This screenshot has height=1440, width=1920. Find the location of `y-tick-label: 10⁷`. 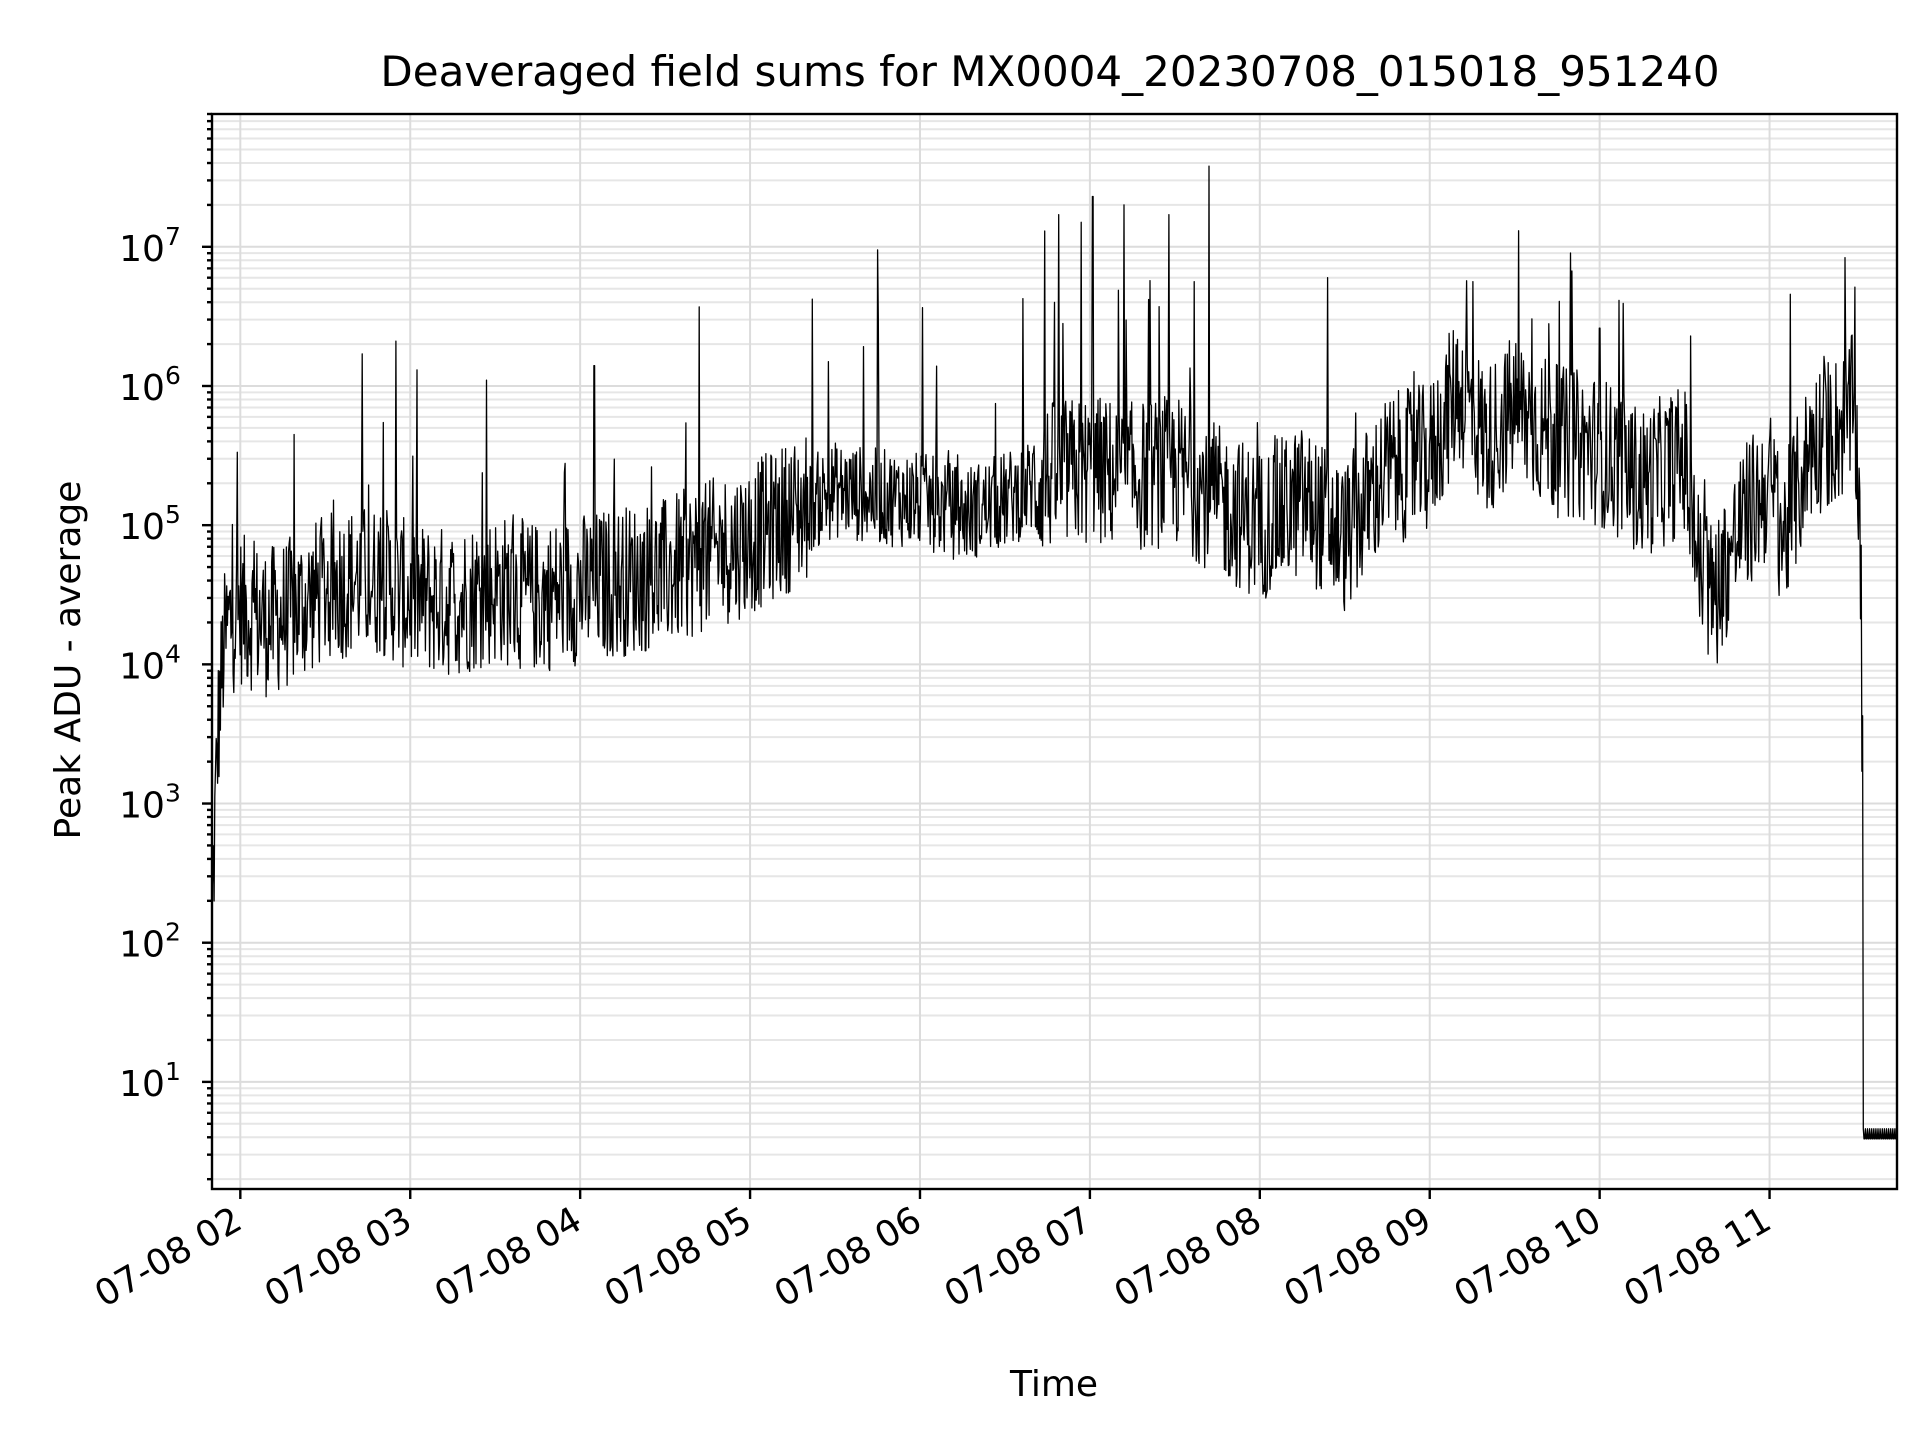

y-tick-label: 10⁷ is located at coordinates (150, 246).